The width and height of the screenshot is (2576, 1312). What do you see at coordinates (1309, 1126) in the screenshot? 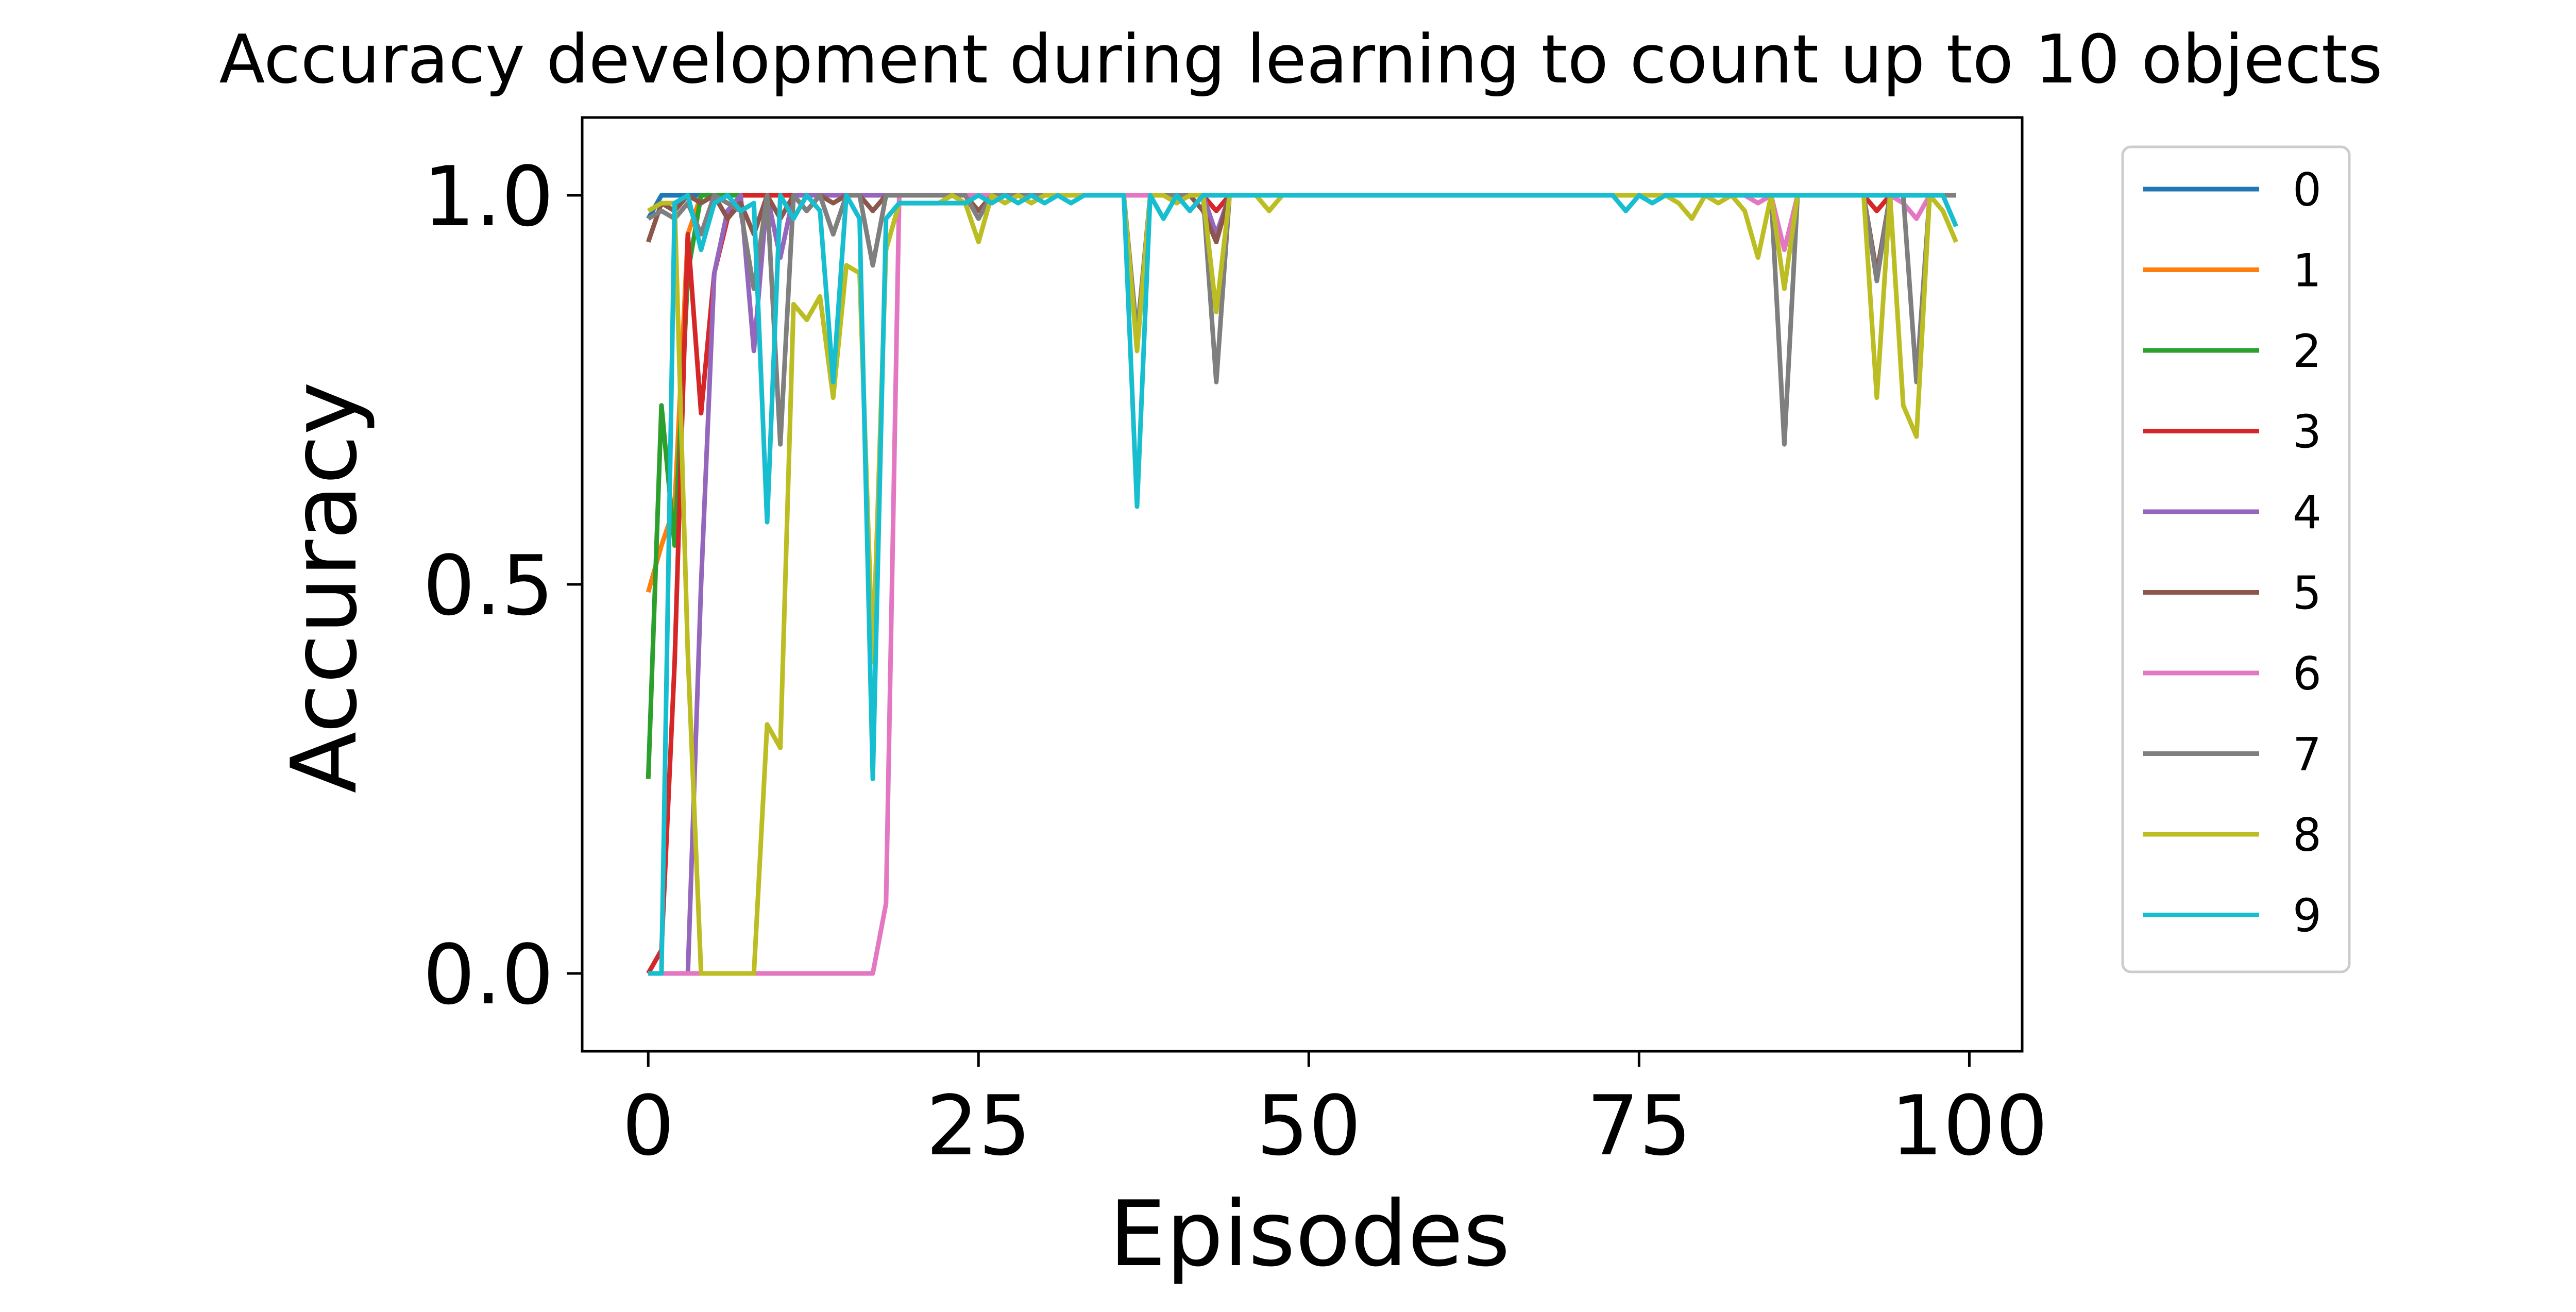
I see `x-tick-label: 50` at bounding box center [1309, 1126].